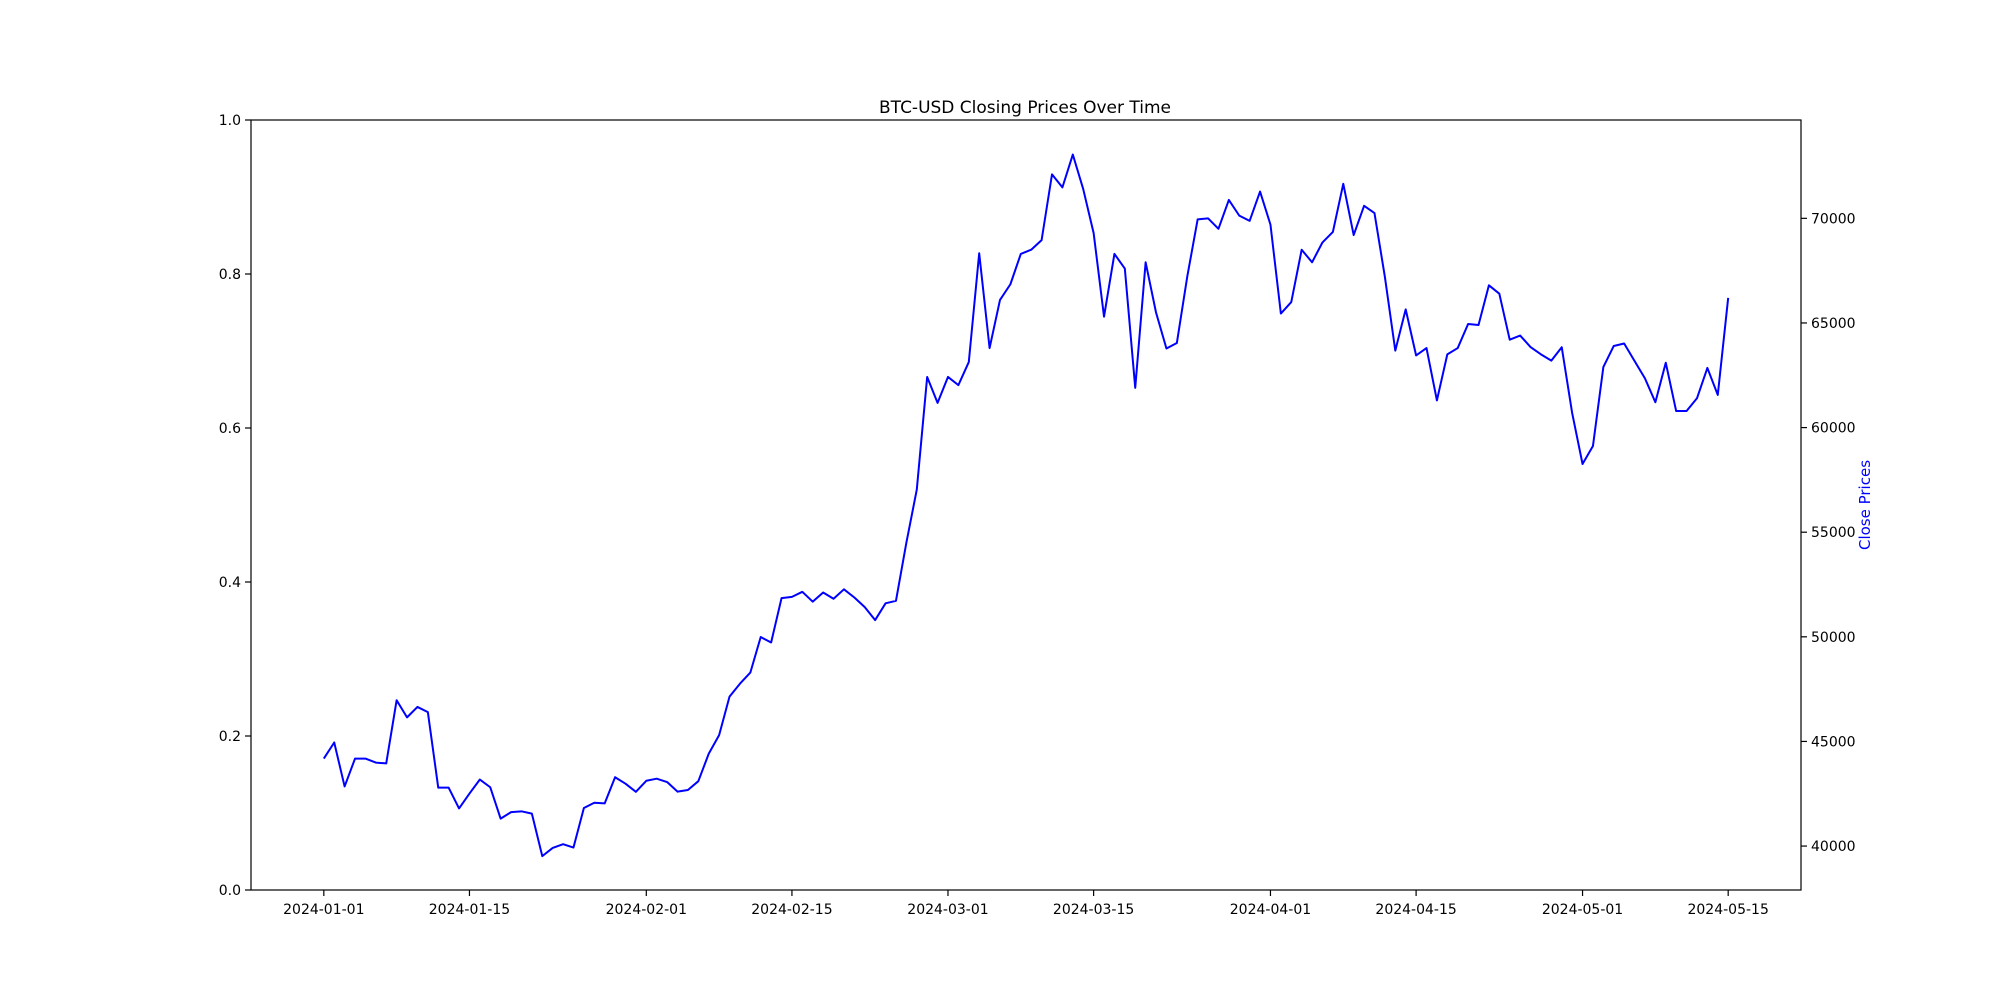  I want to click on left-y-tick-label: 0.4, so click(230, 583).